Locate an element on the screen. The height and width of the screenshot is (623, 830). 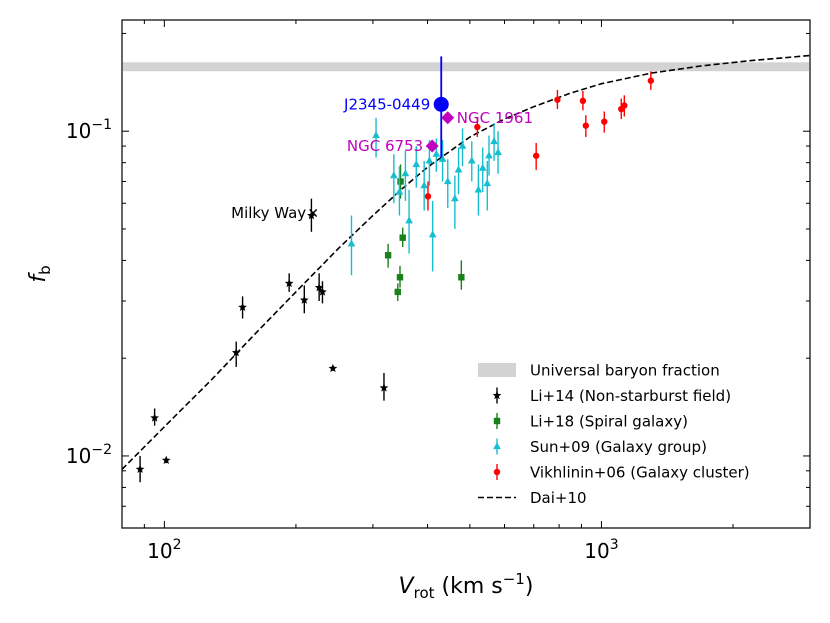
x-tick-label: 10² is located at coordinates (164, 550).